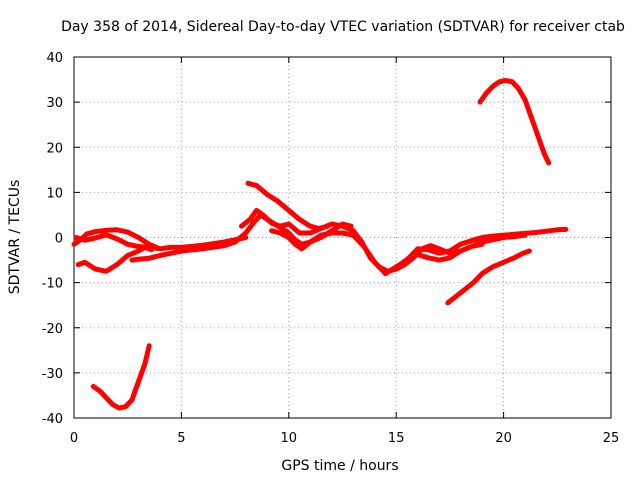 This screenshot has width=640, height=480. What do you see at coordinates (54, 103) in the screenshot?
I see `y-tick-label: 30` at bounding box center [54, 103].